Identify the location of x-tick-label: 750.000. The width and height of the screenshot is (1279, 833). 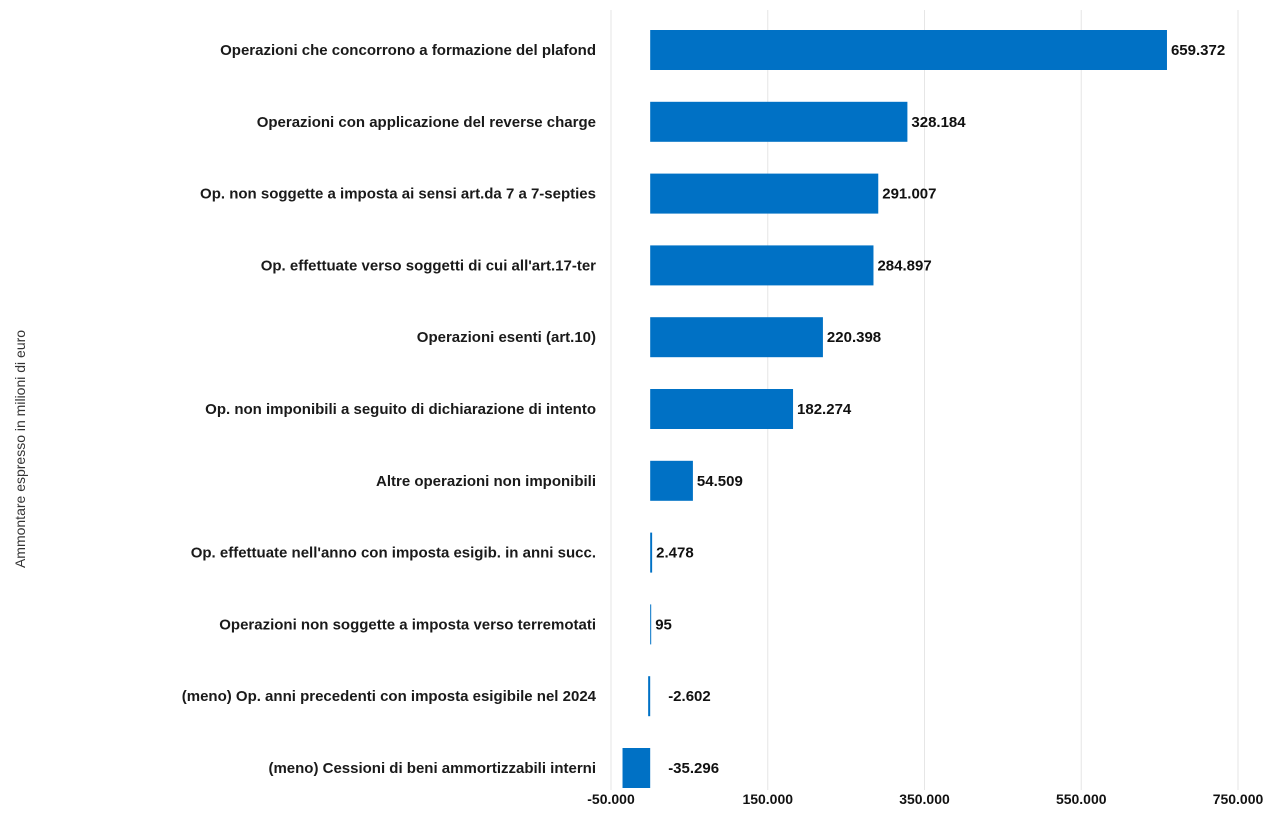
(1238, 799).